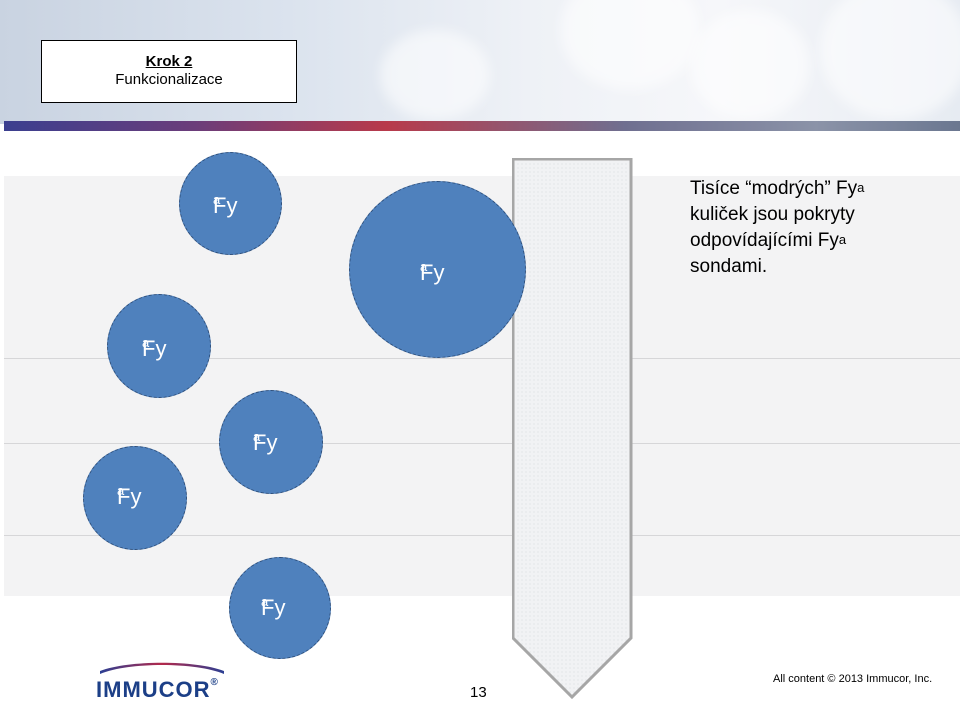  What do you see at coordinates (482, 126) in the screenshot?
I see `header-color-bar` at bounding box center [482, 126].